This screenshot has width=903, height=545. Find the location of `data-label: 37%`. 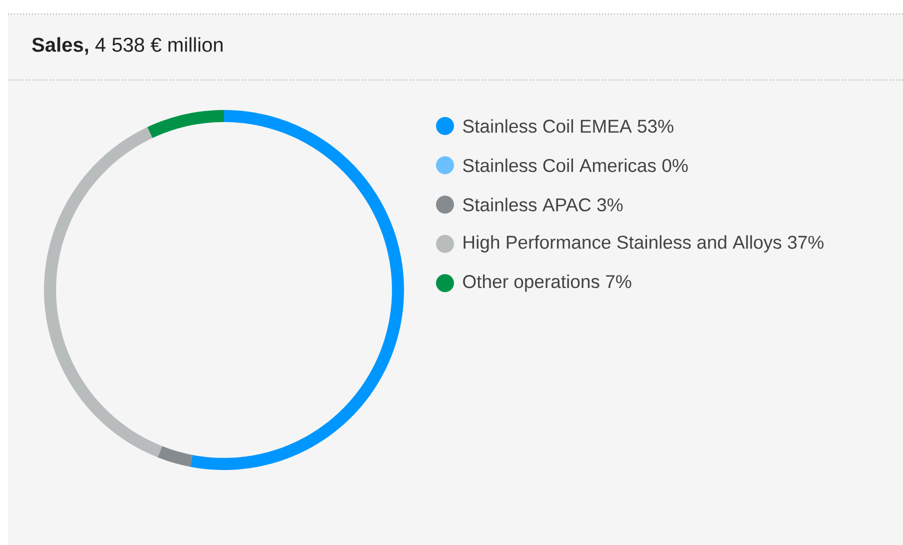

data-label: 37% is located at coordinates (806, 242).